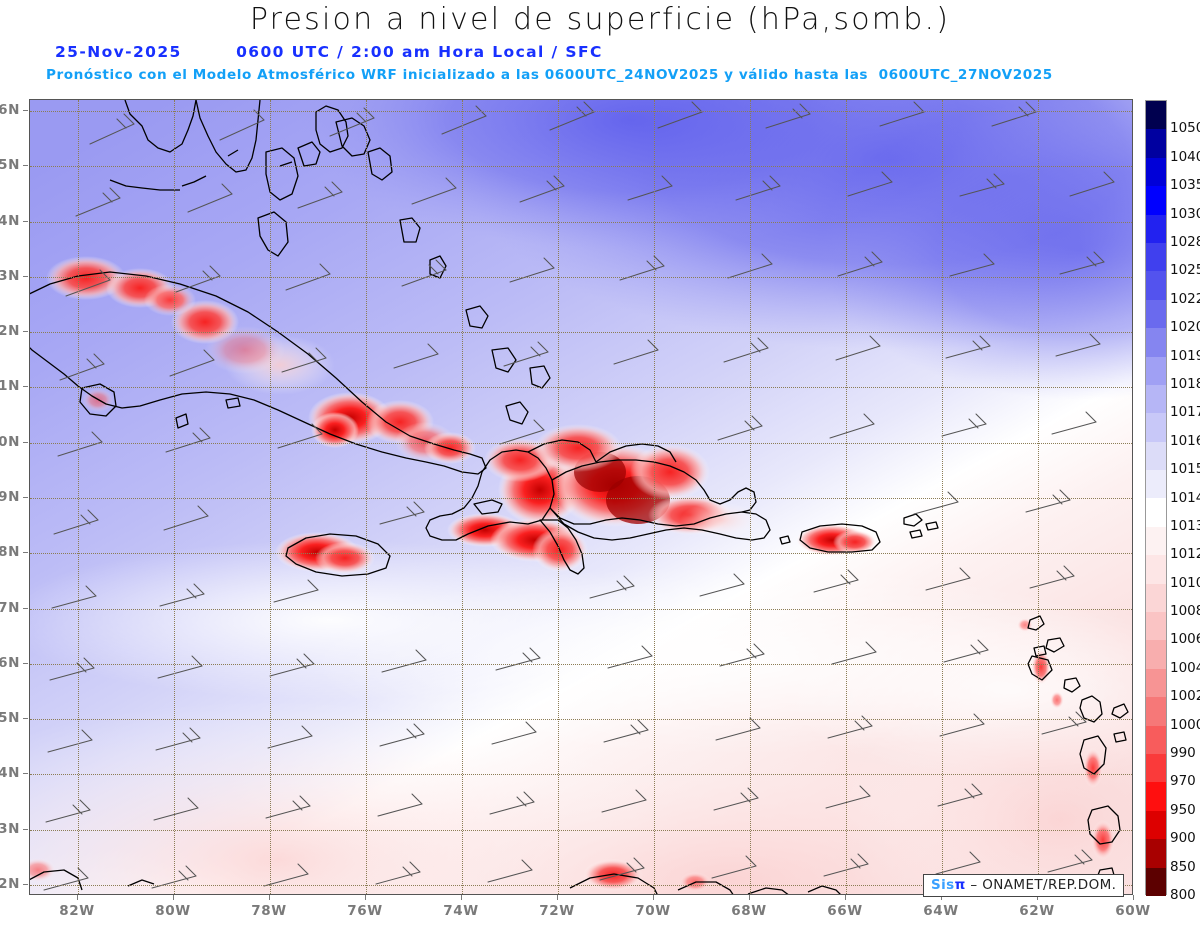  Describe the element at coordinates (10, 165) in the screenshot. I see `y-axis-label-25N: 25N` at that location.